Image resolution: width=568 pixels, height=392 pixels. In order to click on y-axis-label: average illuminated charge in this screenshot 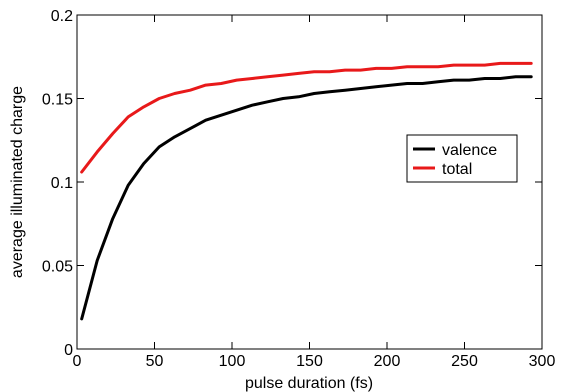, I will do `click(17, 182)`.